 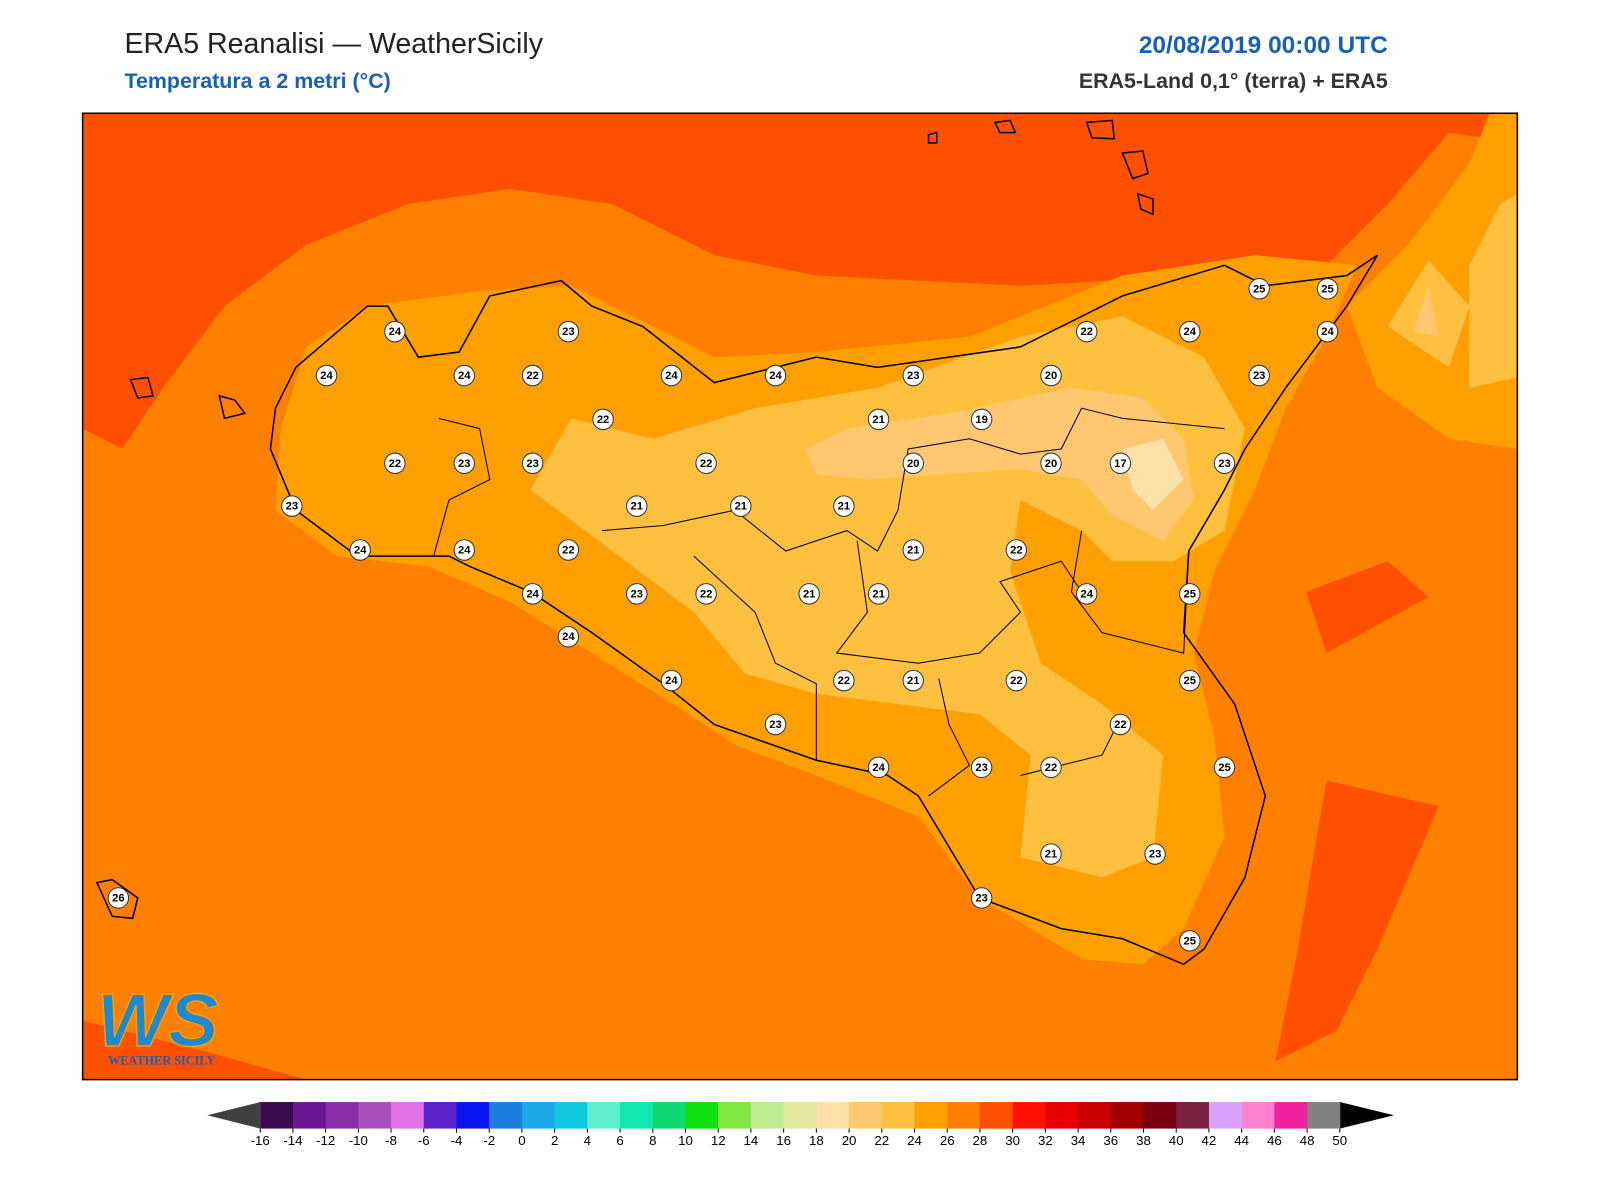 What do you see at coordinates (1339, 1140) in the screenshot?
I see `colorbar-tick-label: 50` at bounding box center [1339, 1140].